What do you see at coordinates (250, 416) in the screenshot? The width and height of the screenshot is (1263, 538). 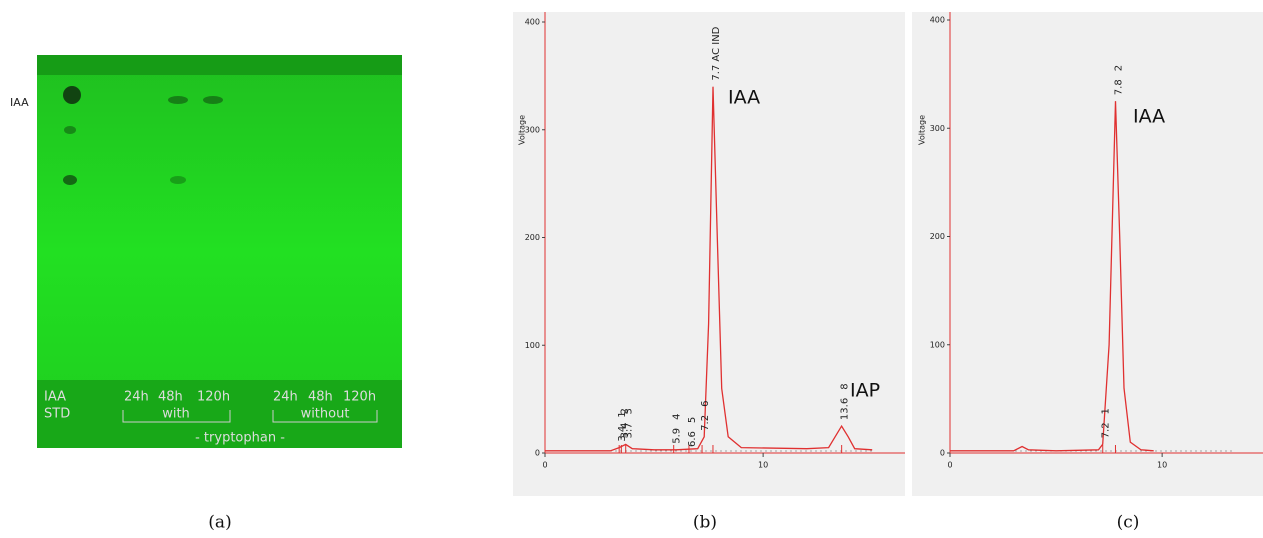 I see `bracket` at bounding box center [250, 416].